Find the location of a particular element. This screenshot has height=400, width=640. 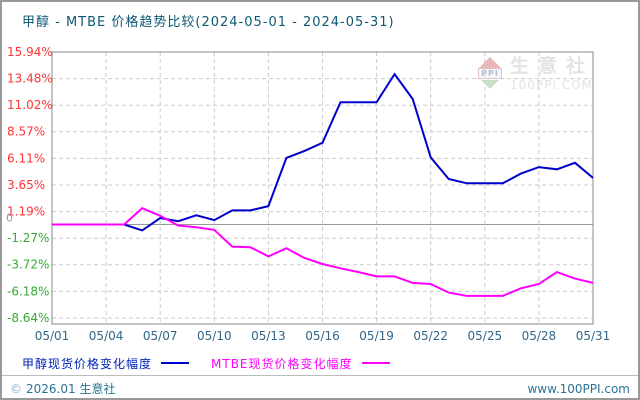

svg-text: 05/22 is located at coordinates (430, 336).